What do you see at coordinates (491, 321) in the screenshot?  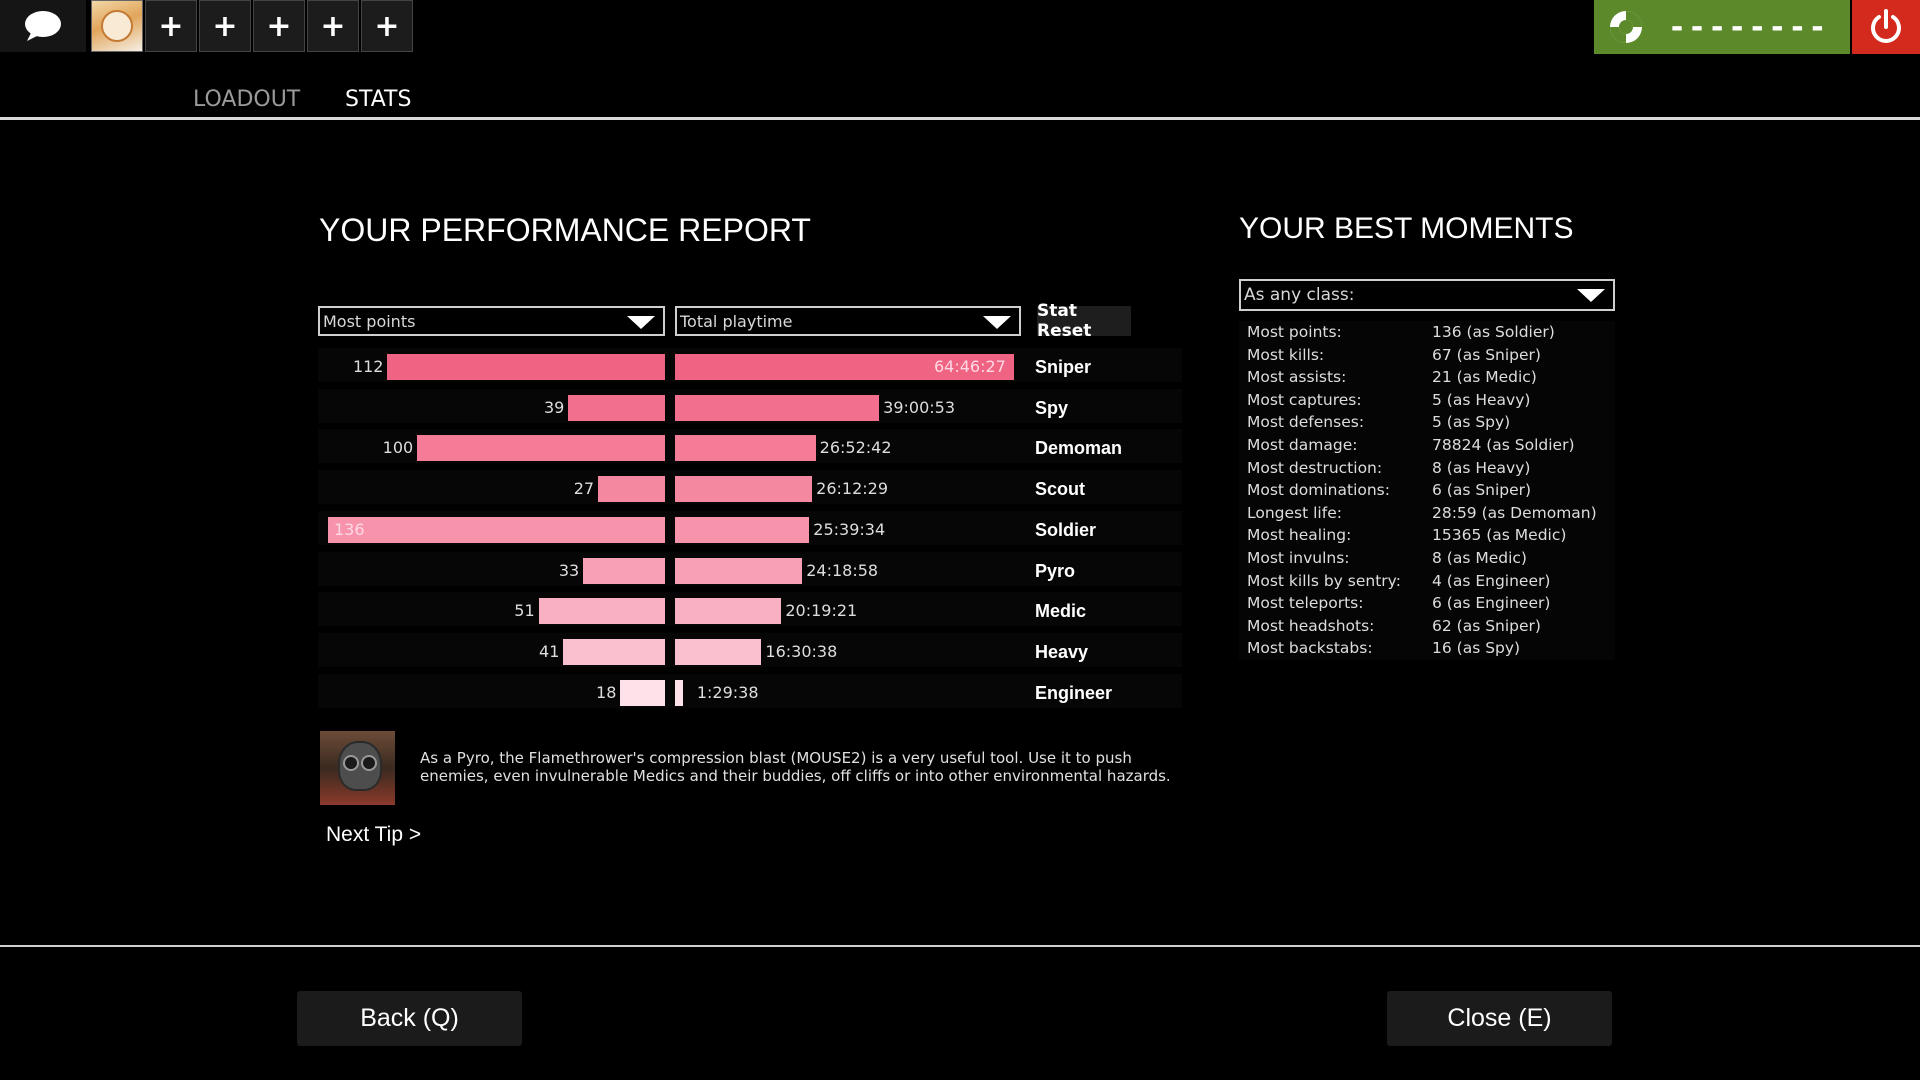 I see `points-stat-dropdown: Most points` at bounding box center [491, 321].